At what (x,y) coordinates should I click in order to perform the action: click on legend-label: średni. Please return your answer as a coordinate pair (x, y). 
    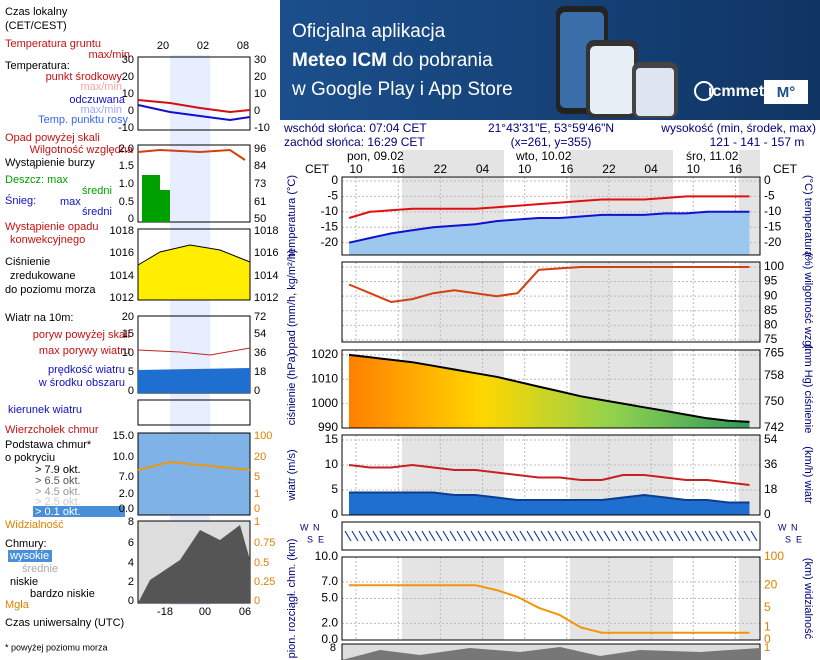
    Looking at the image, I should click on (97, 212).